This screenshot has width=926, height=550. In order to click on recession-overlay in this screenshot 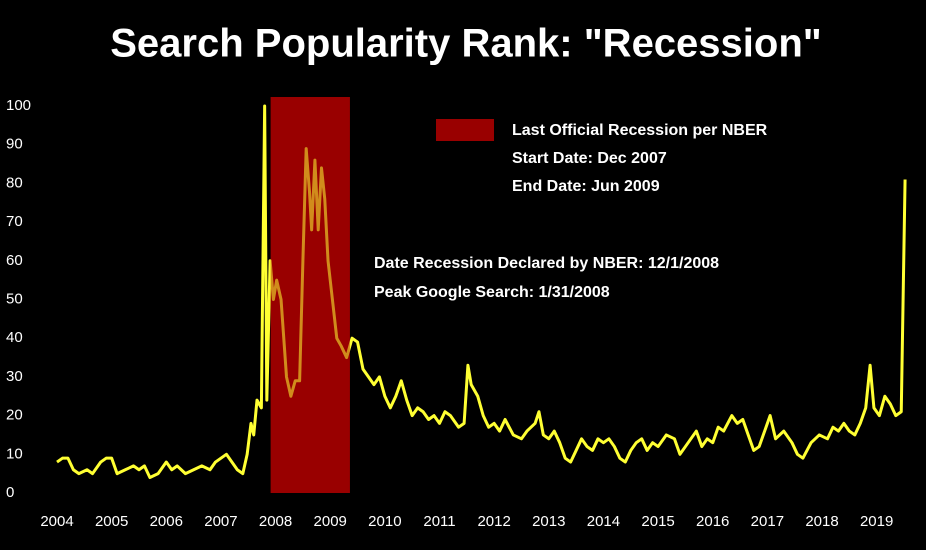, I will do `click(310, 295)`.